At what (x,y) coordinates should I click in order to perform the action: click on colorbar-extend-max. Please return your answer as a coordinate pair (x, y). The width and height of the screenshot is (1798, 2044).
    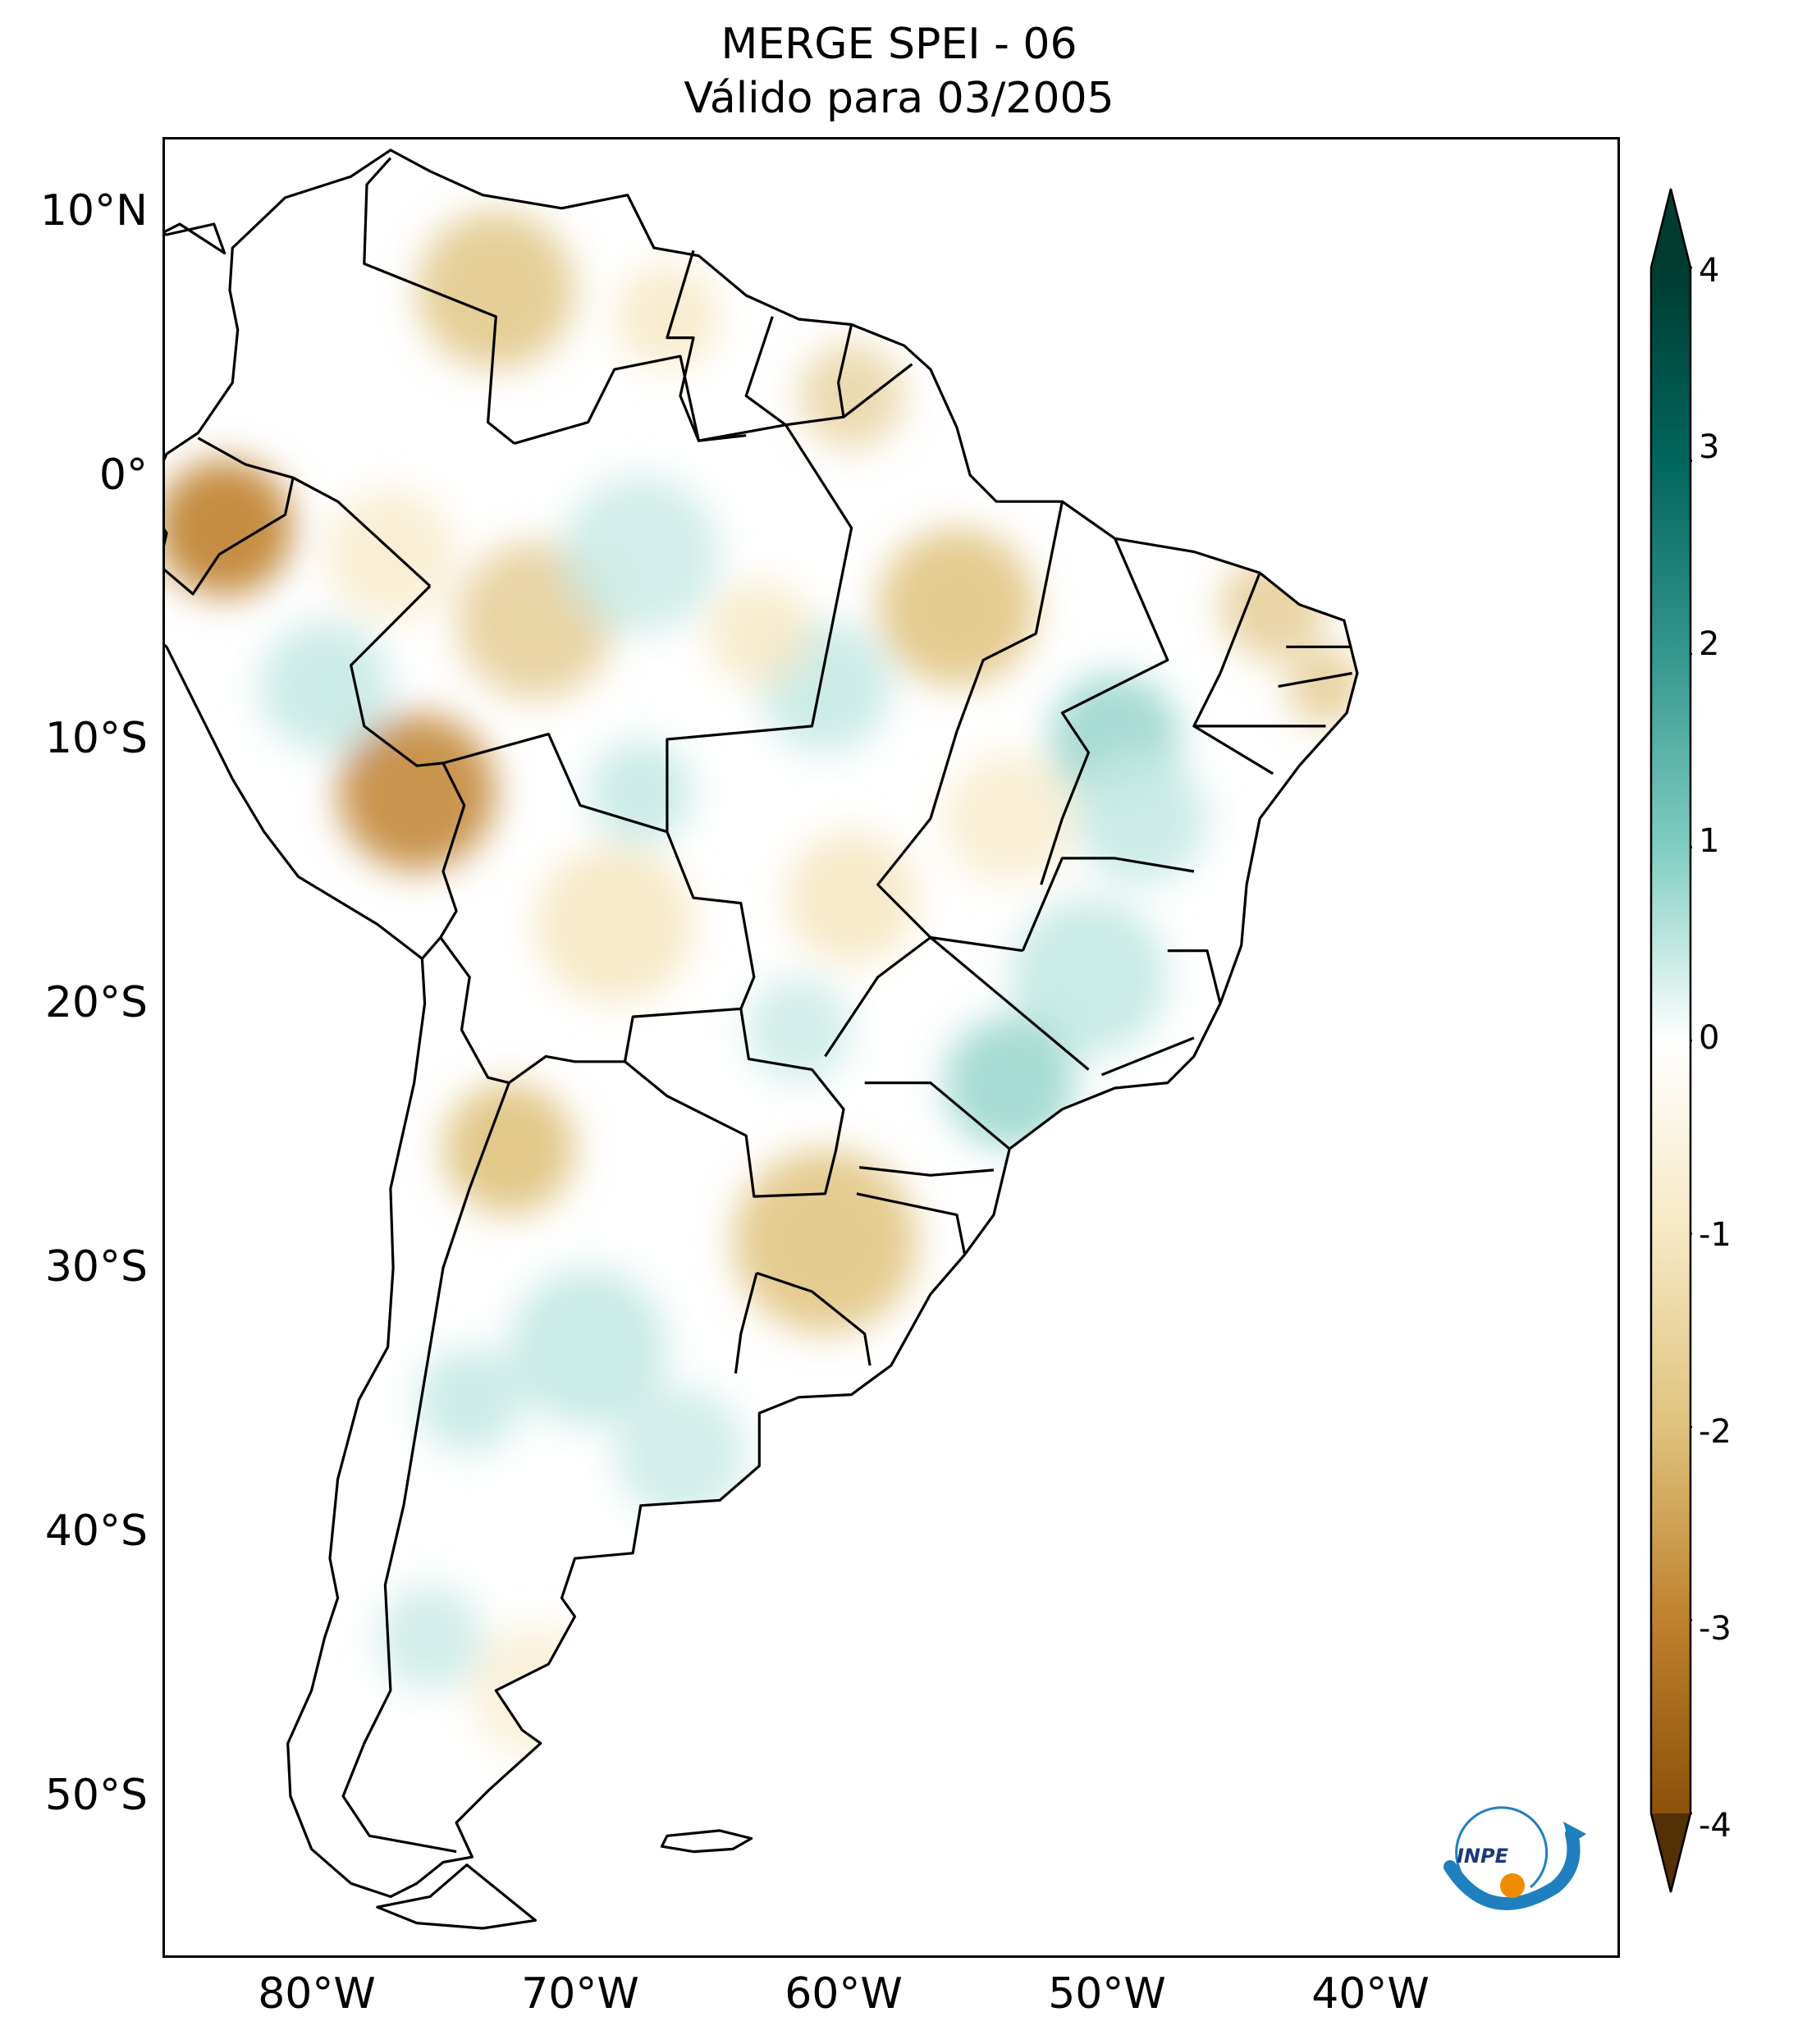
    Looking at the image, I should click on (1670, 228).